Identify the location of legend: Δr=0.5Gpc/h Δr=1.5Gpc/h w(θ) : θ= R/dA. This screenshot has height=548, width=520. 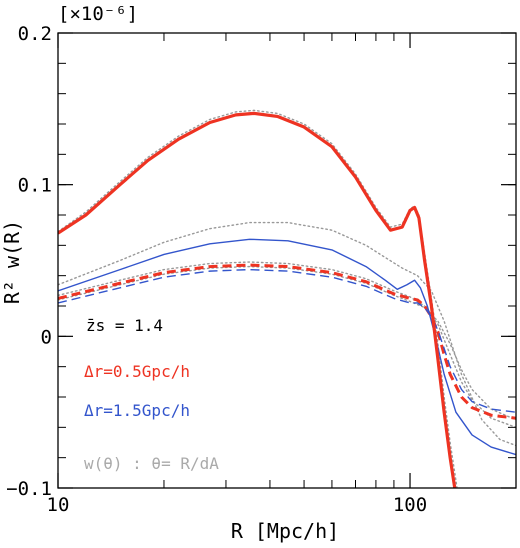
(151, 417).